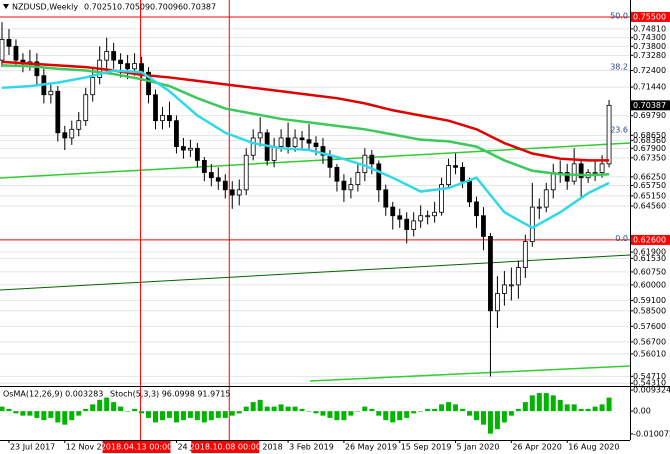 This screenshot has height=454, width=670. Describe the element at coordinates (649, 157) in the screenshot. I see `y-tick-label: 0.67350` at that location.